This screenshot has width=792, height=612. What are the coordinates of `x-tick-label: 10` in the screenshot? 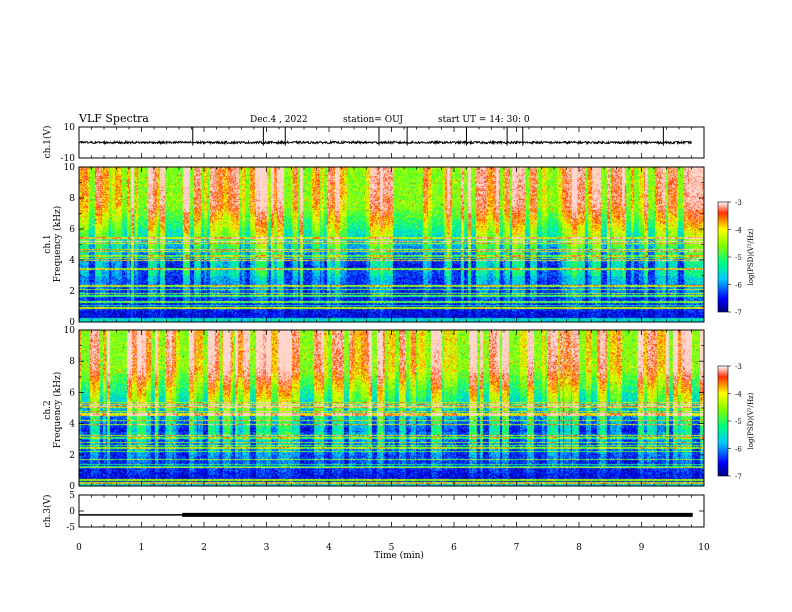 It's located at (704, 548).